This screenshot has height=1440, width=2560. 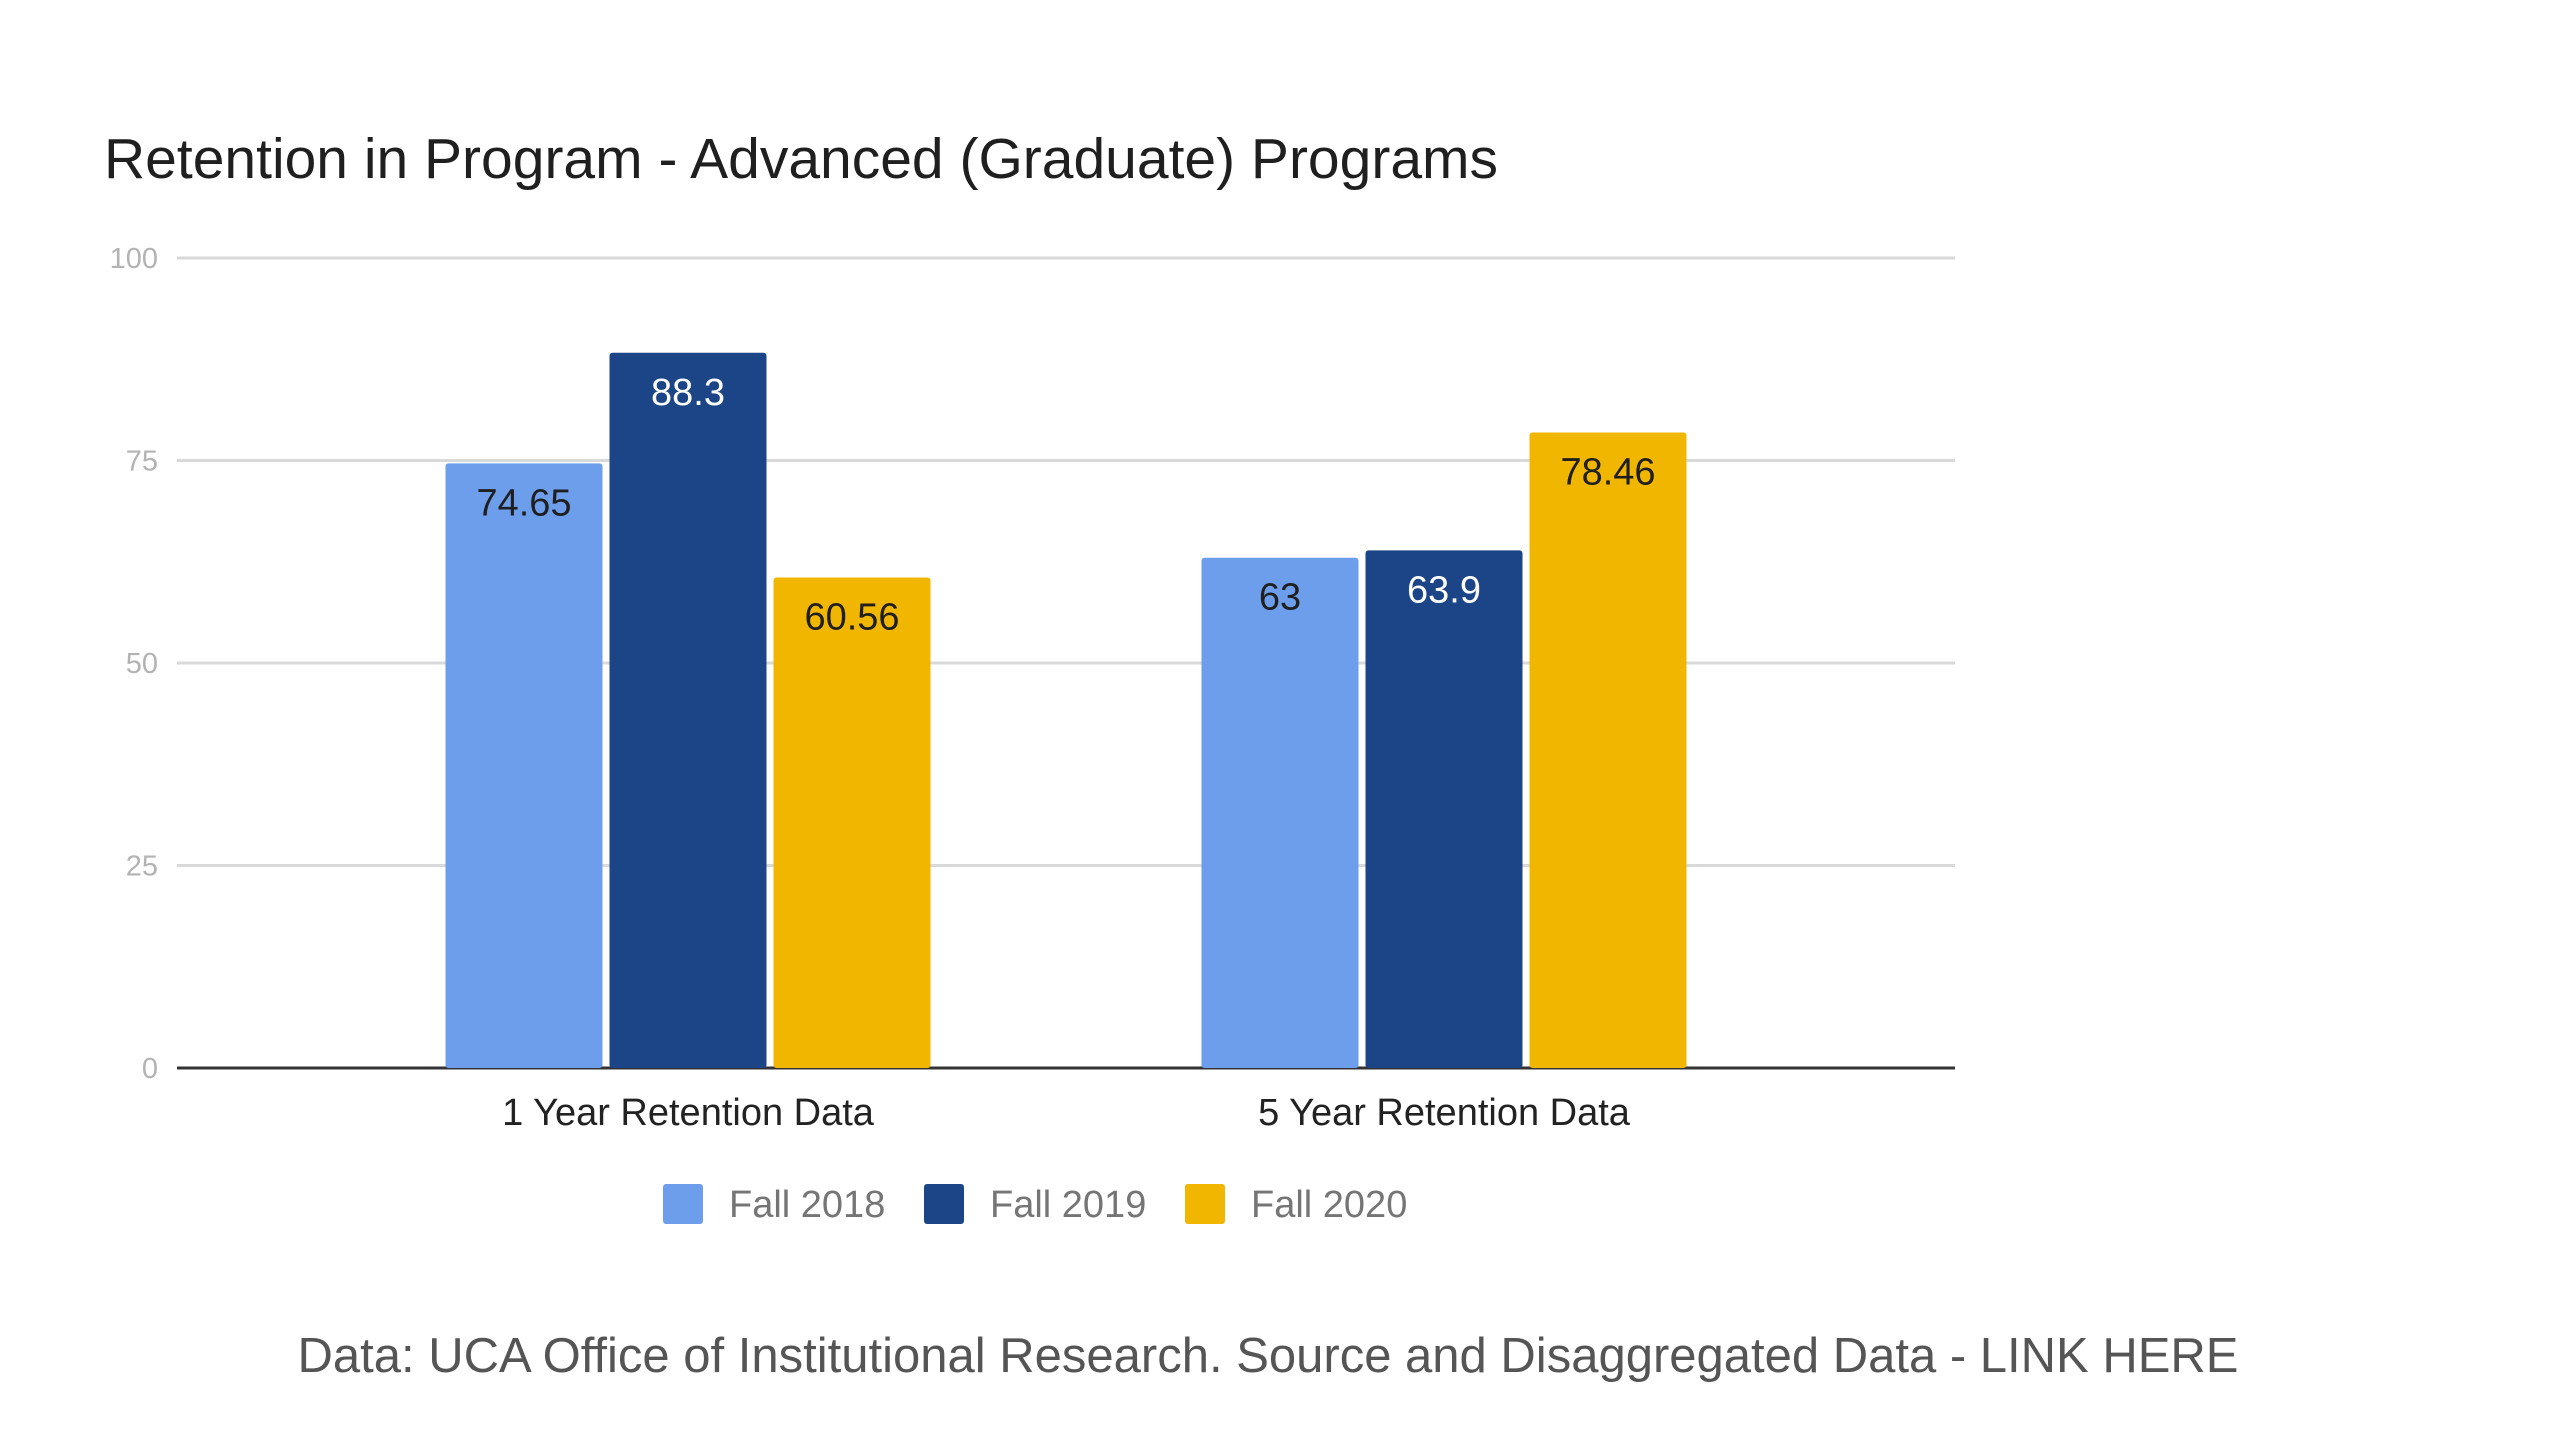 What do you see at coordinates (1329, 1205) in the screenshot?
I see `legend-label: Fall 2020` at bounding box center [1329, 1205].